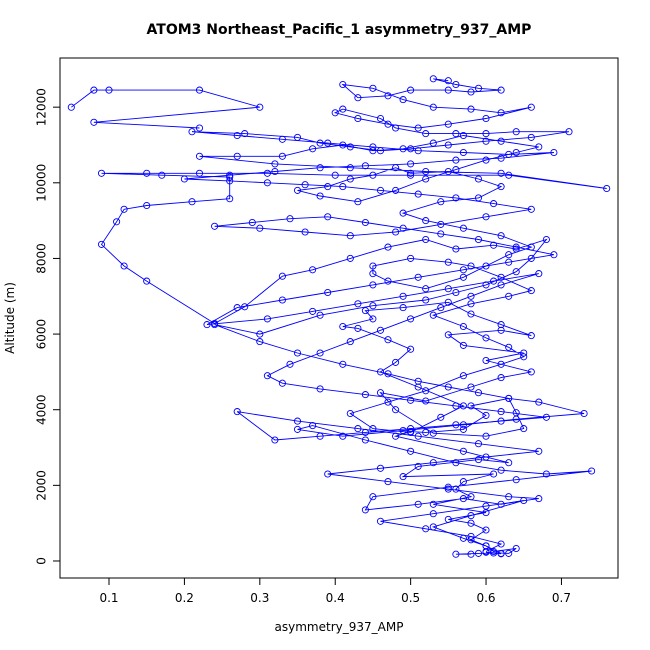 The width and height of the screenshot is (650, 650). I want to click on series-line, so click(165, 109).